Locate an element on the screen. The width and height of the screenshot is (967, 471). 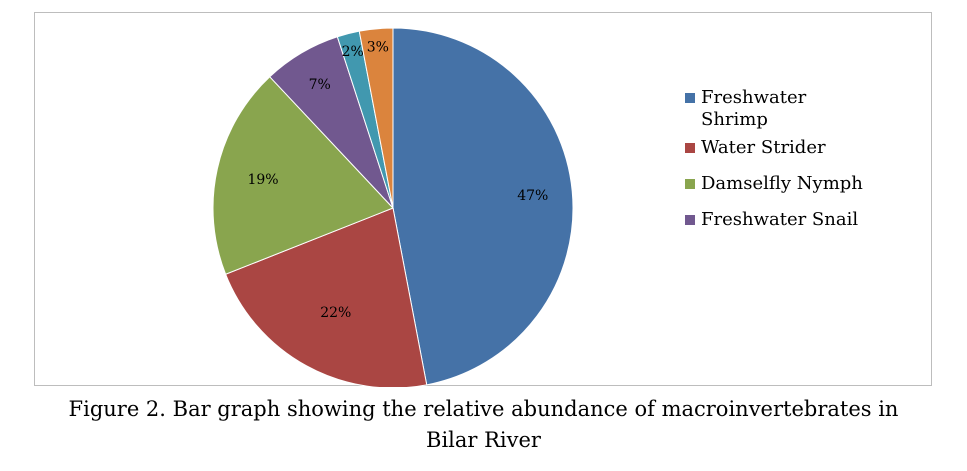
slice-value-label: 3% is located at coordinates (378, 48).